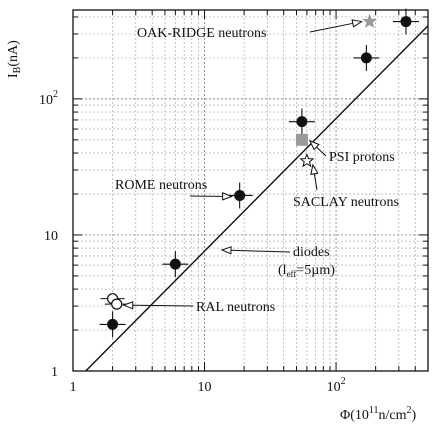 The height and width of the screenshot is (427, 442). What do you see at coordinates (336, 385) in the screenshot?
I see `x-tick-label: 102` at bounding box center [336, 385].